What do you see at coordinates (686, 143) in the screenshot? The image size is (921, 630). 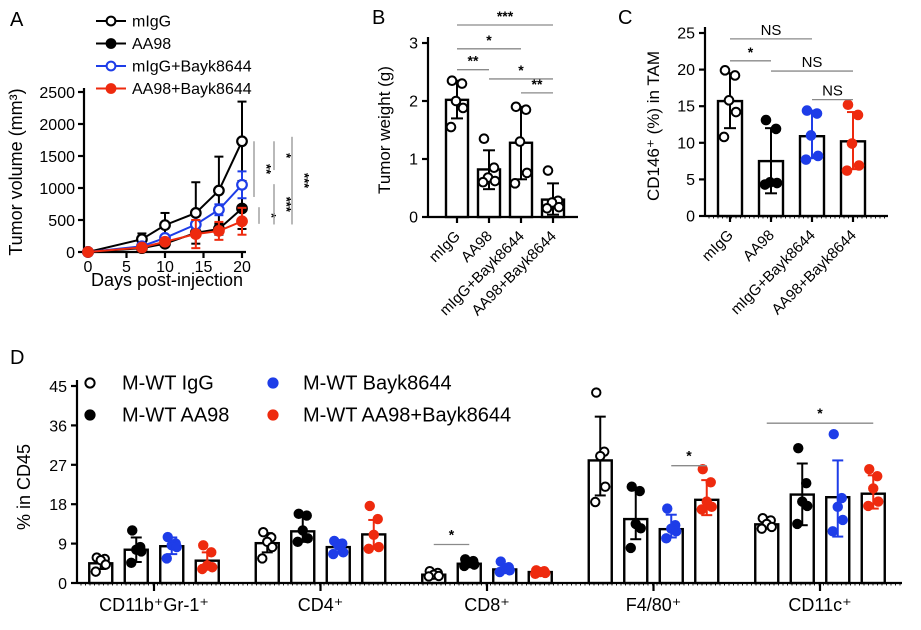 I see `y-tick-label: 10` at bounding box center [686, 143].